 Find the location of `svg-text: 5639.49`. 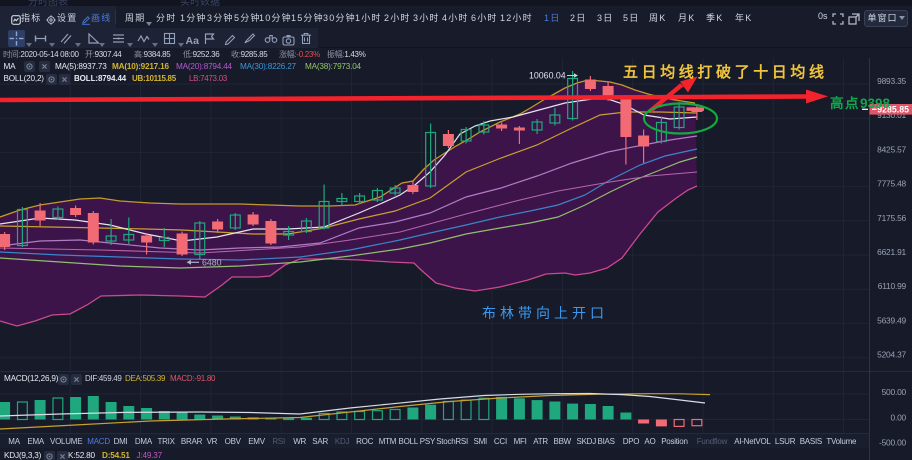

svg-text: 5639.49 is located at coordinates (891, 320).